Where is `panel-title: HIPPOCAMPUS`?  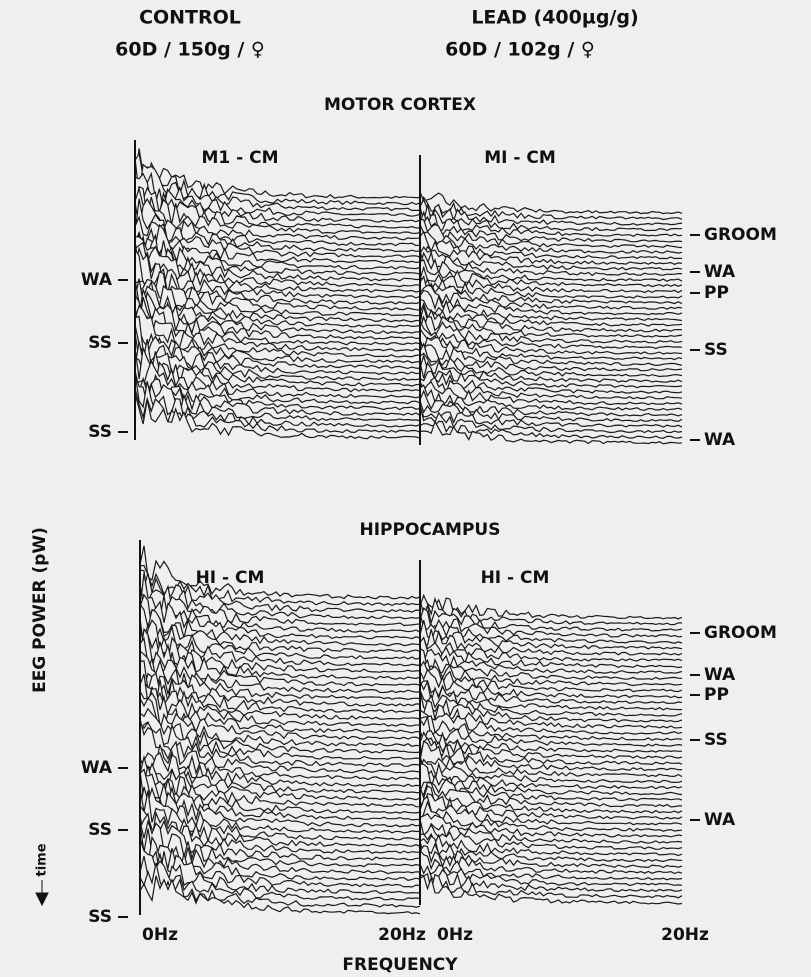 panel-title: HIPPOCAMPUS is located at coordinates (430, 530).